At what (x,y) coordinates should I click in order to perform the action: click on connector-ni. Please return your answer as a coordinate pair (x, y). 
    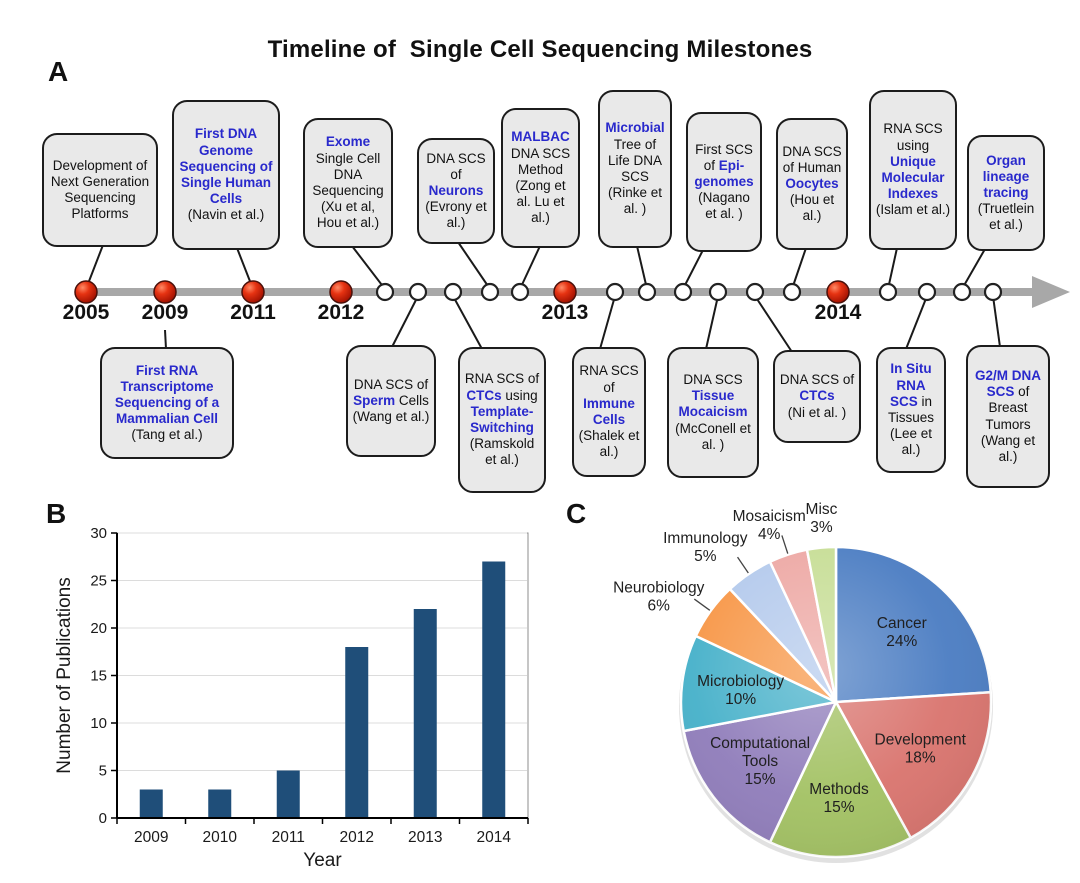
    Looking at the image, I should click on (773, 324).